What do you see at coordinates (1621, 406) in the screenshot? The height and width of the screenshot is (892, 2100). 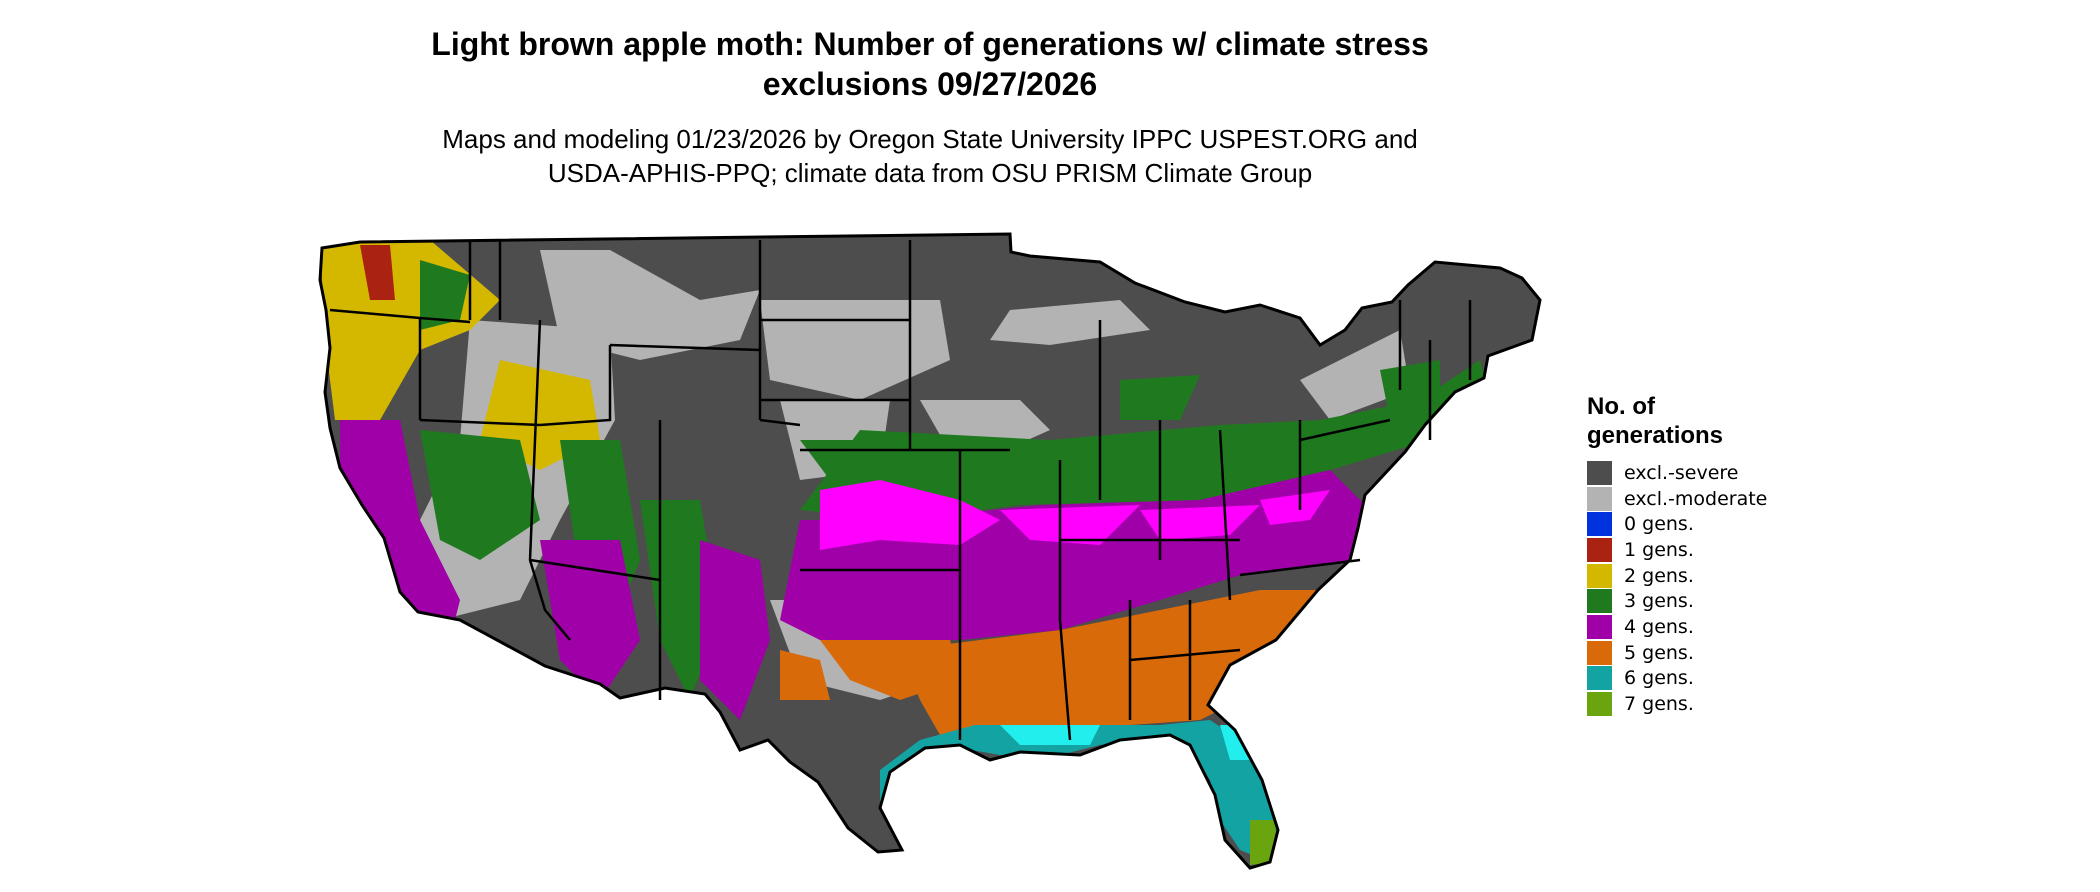 I see `legend-title-line-1: No. of` at bounding box center [1621, 406].